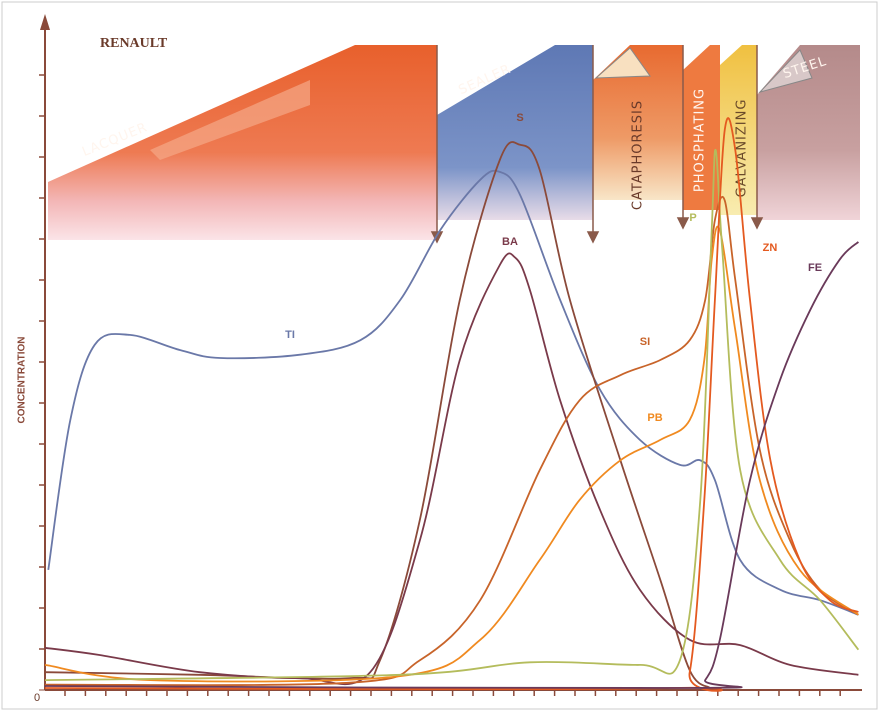 This screenshot has width=879, height=711. What do you see at coordinates (808, 132) in the screenshot?
I see `steel-band` at bounding box center [808, 132].